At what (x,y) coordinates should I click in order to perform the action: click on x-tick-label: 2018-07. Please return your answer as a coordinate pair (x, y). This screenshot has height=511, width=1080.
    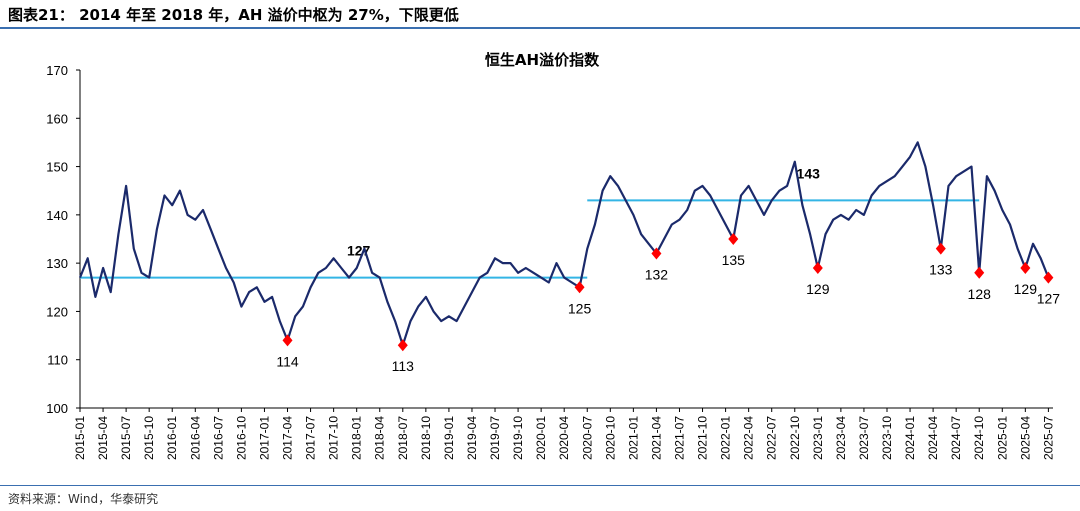
    Looking at the image, I should click on (403, 438).